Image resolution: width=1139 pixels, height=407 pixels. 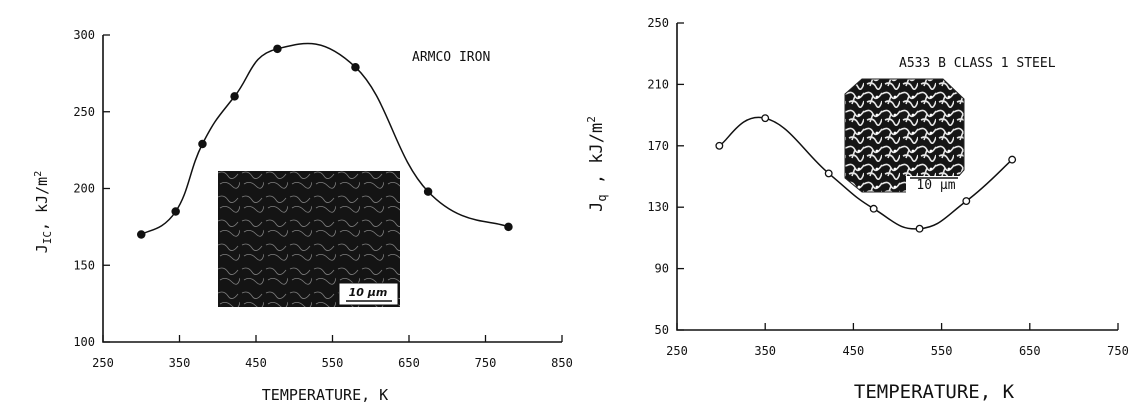 I want to click on chart-annotation: ARMCO IRON, so click(x=451, y=57).